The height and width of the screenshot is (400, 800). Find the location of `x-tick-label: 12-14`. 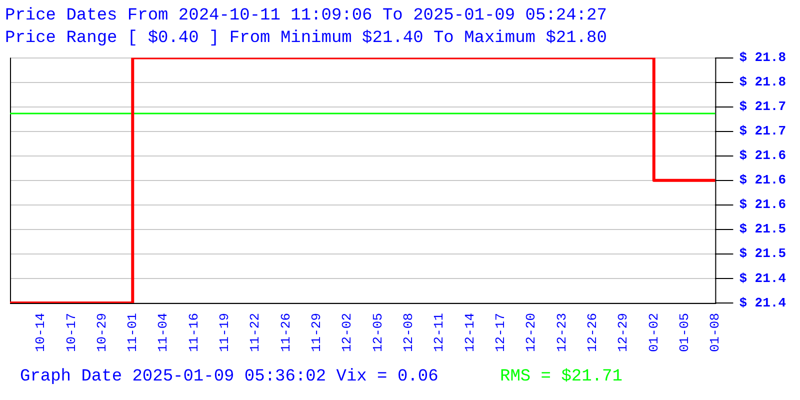

x-tick-label: 12-14 is located at coordinates (470, 332).